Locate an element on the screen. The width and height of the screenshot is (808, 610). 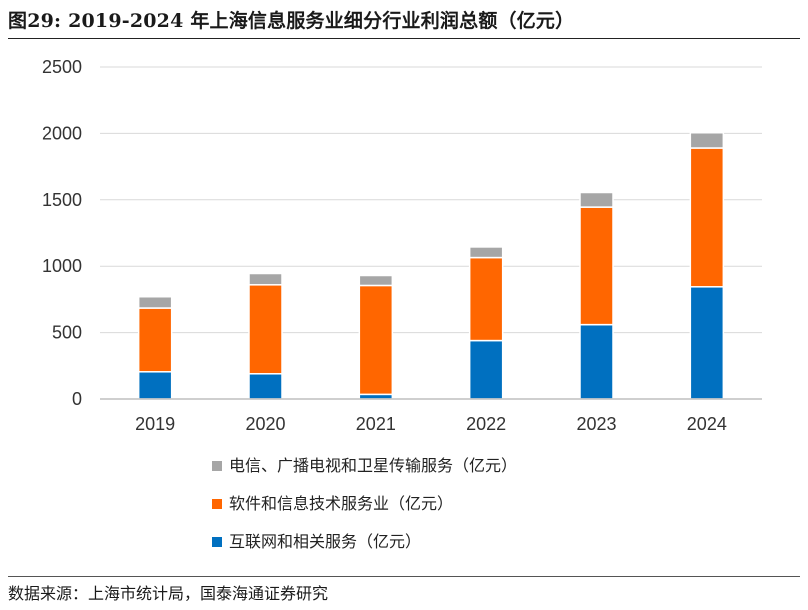
x-tick-label-2022: 2022 is located at coordinates (486, 424).